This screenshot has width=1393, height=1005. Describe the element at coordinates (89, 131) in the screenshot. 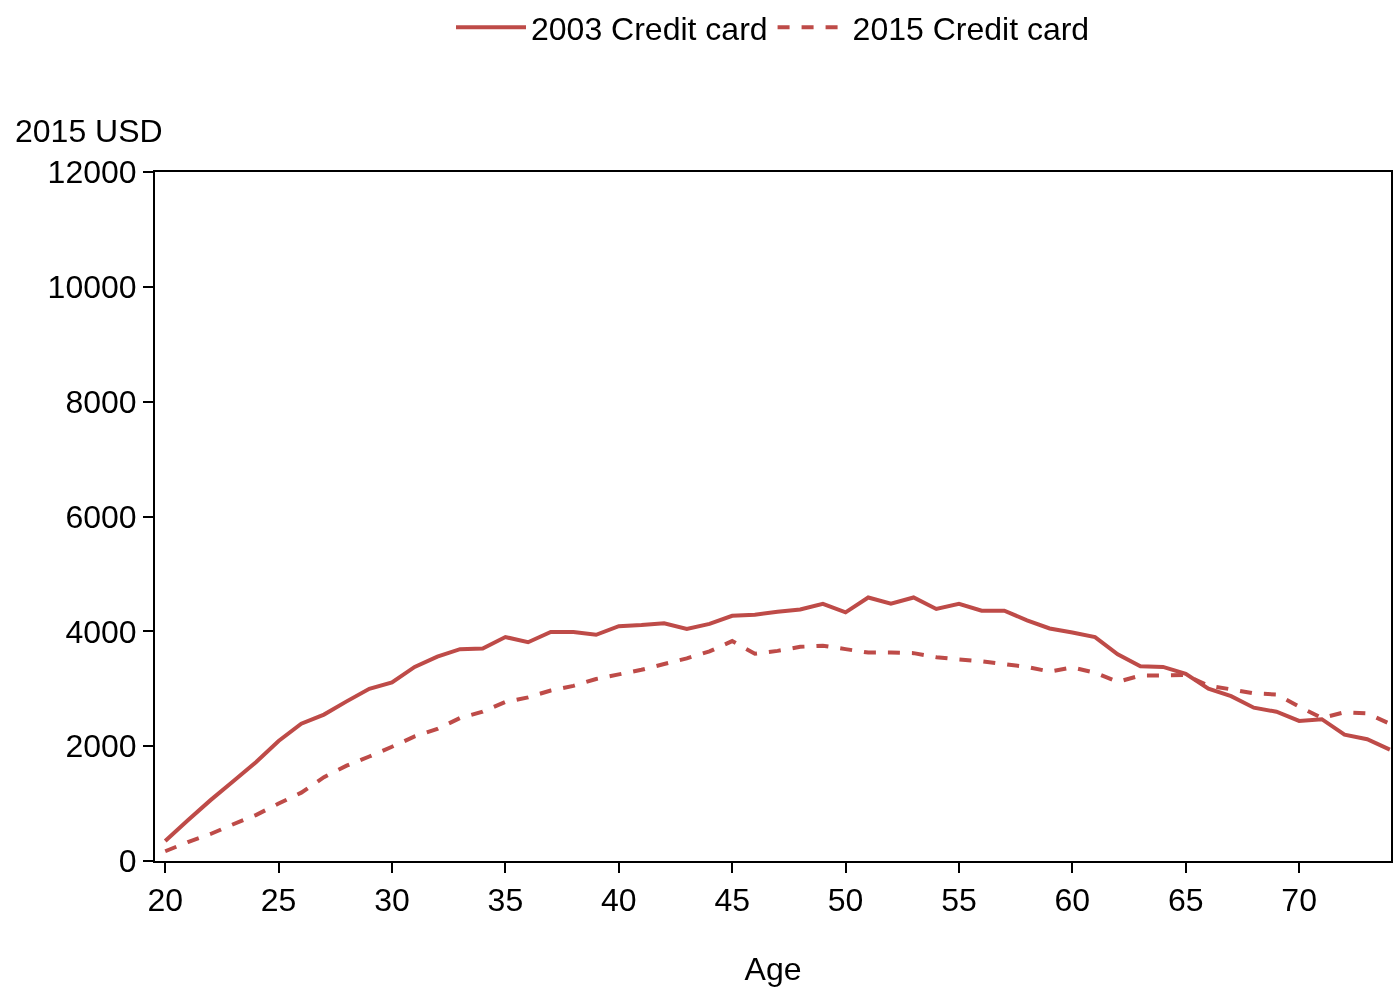

I see `y-axis-title: 2015 USD` at that location.